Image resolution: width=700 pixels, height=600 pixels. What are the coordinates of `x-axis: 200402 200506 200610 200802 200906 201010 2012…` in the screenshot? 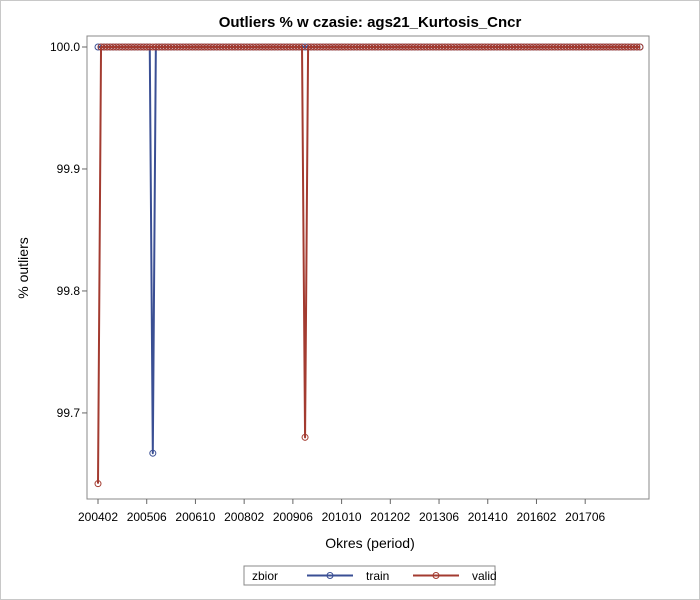 It's located at (342, 511).